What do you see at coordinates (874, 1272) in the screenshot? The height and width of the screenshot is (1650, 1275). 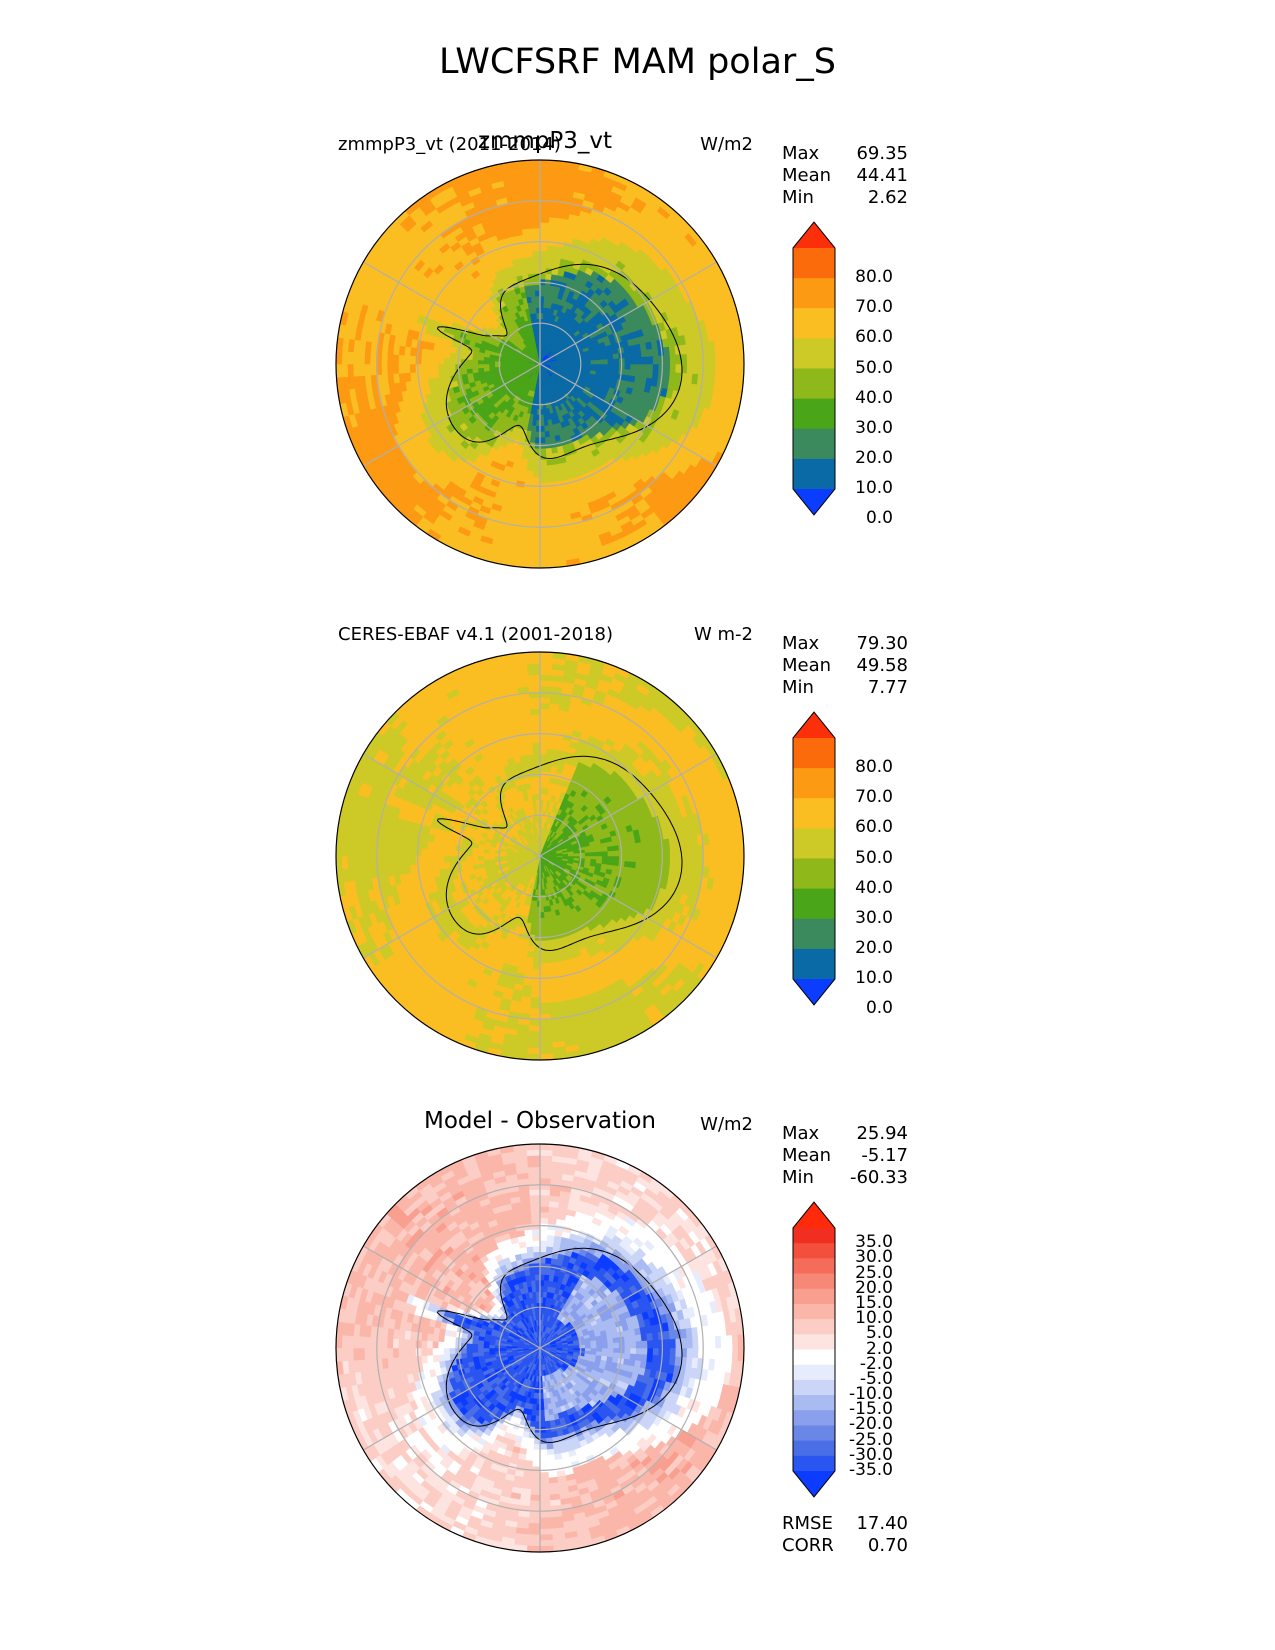 I see `colorbar-tick-label: 25.0` at bounding box center [874, 1272].